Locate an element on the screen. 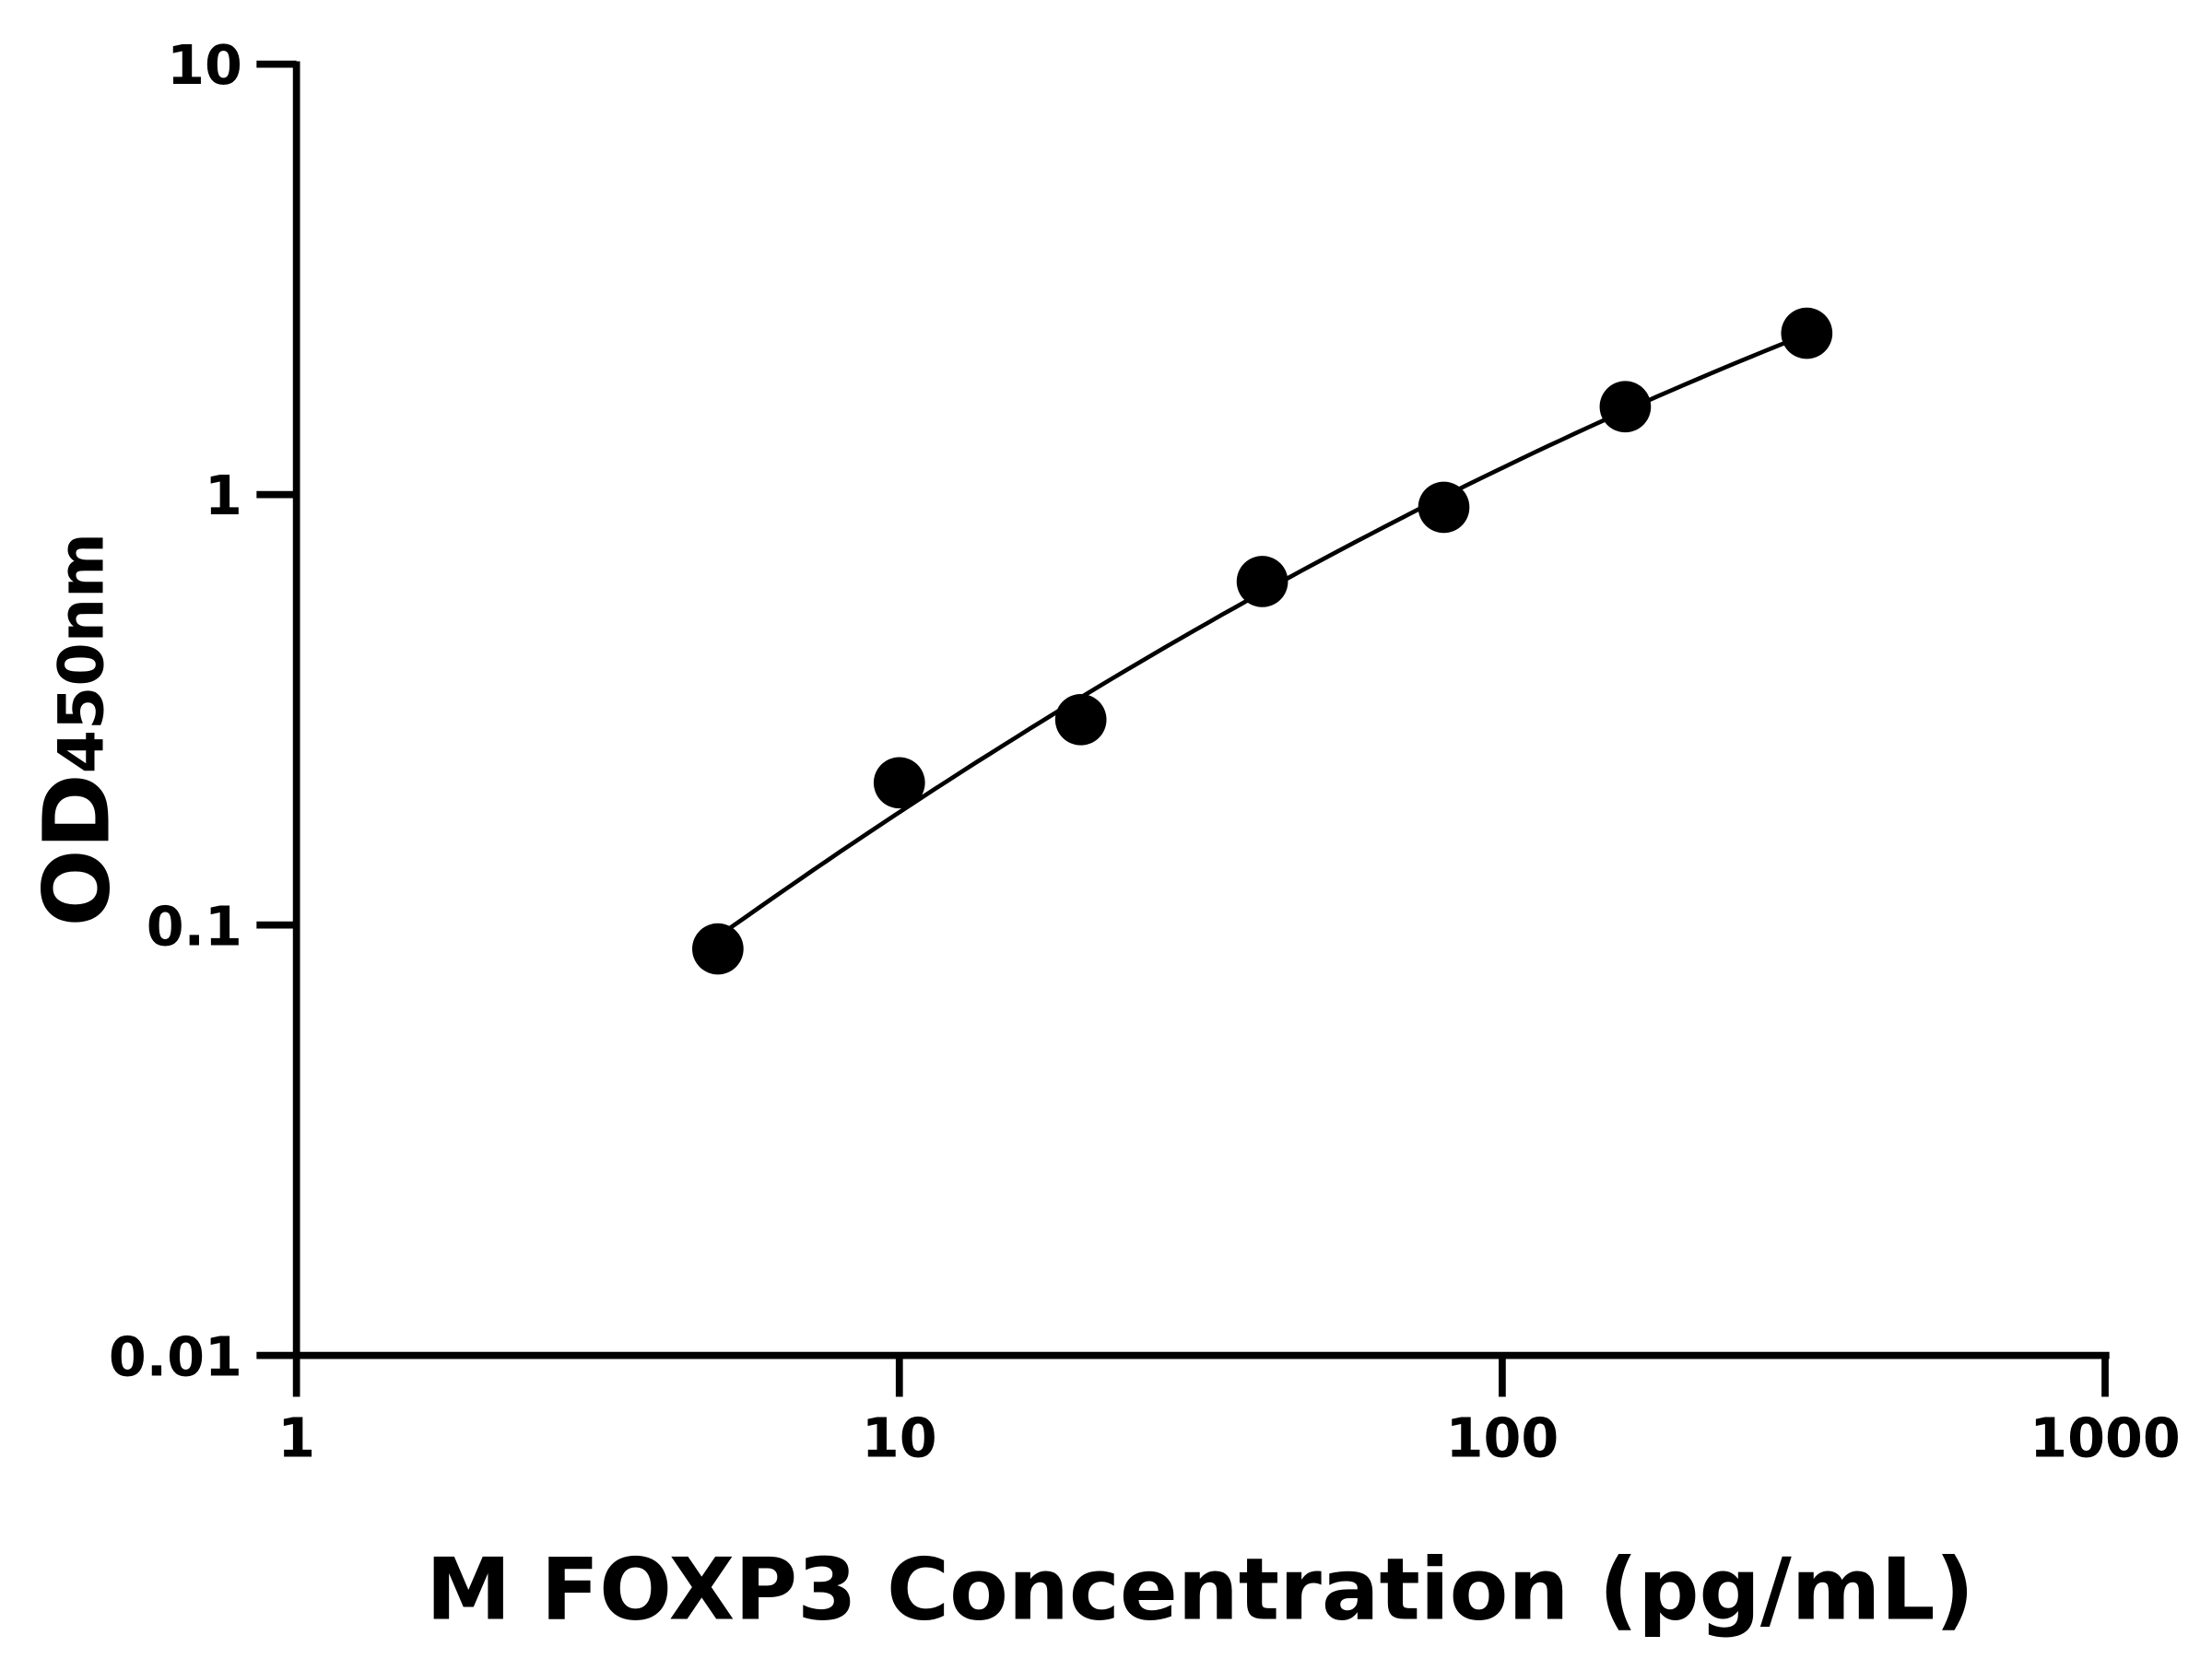  y-axis-title-subscript: 450nm is located at coordinates (81, 653).